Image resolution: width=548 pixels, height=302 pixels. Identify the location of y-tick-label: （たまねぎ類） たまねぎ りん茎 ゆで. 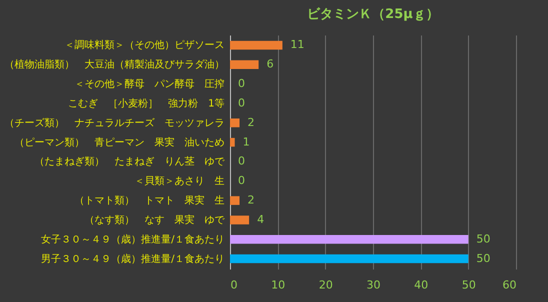
(130, 162).